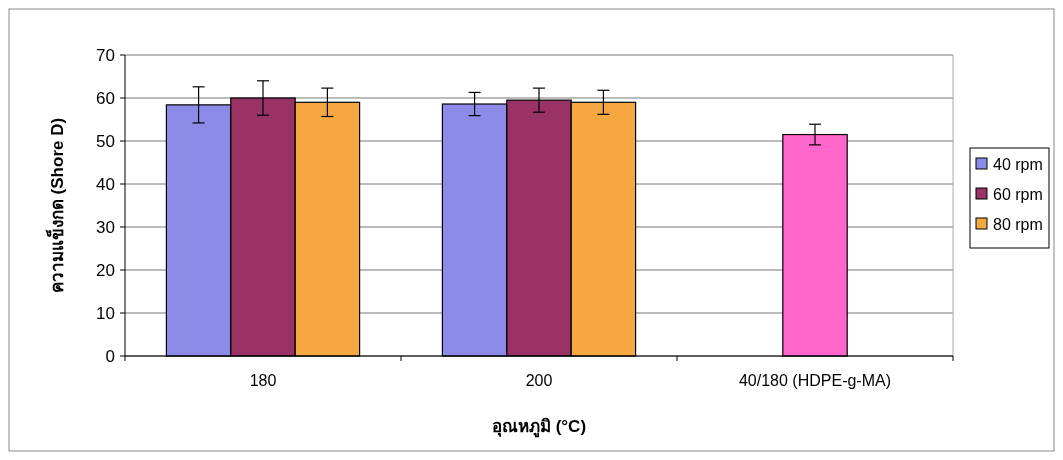 The image size is (1063, 460). I want to click on y-tick-label: 10, so click(105, 313).